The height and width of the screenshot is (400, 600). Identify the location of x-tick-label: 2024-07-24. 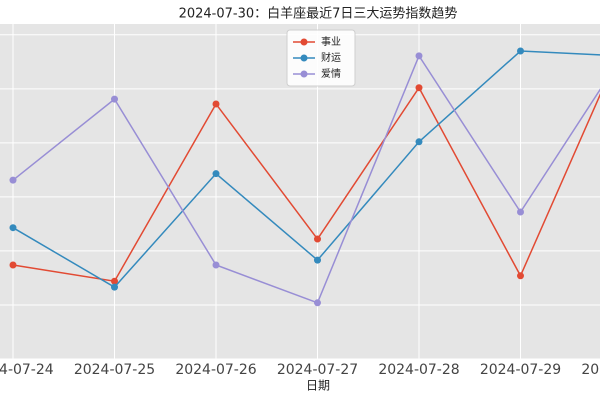
(27, 370).